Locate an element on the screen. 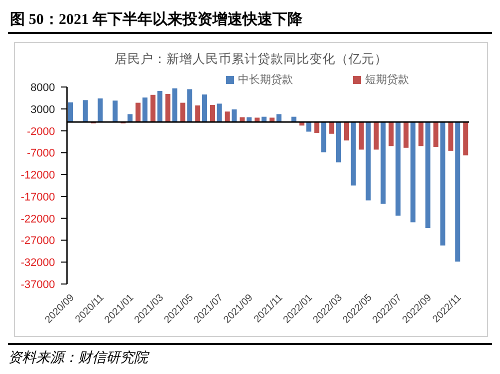  y-tick-label: -12000 is located at coordinates (37, 176).